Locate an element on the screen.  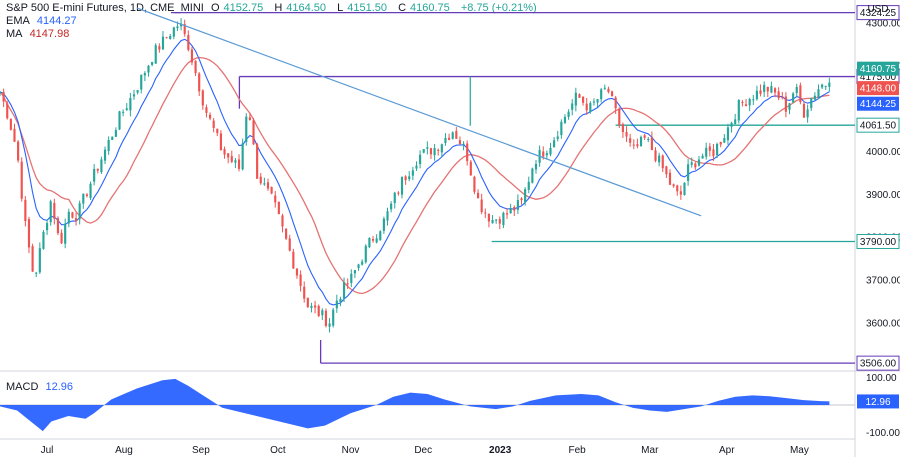
level-4324-tag-label: 4324.25 is located at coordinates (878, 13).